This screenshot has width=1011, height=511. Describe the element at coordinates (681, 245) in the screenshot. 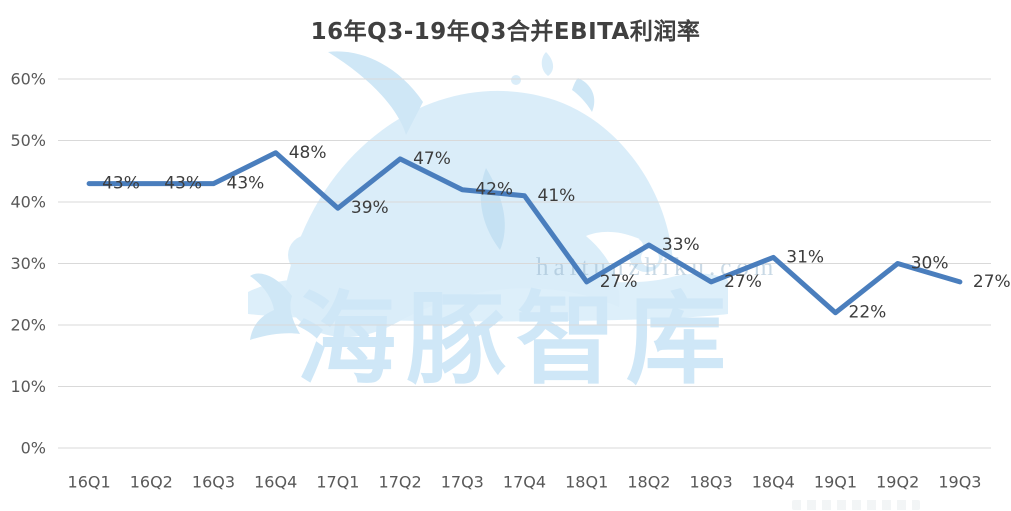

I see `data-label: 33%` at that location.